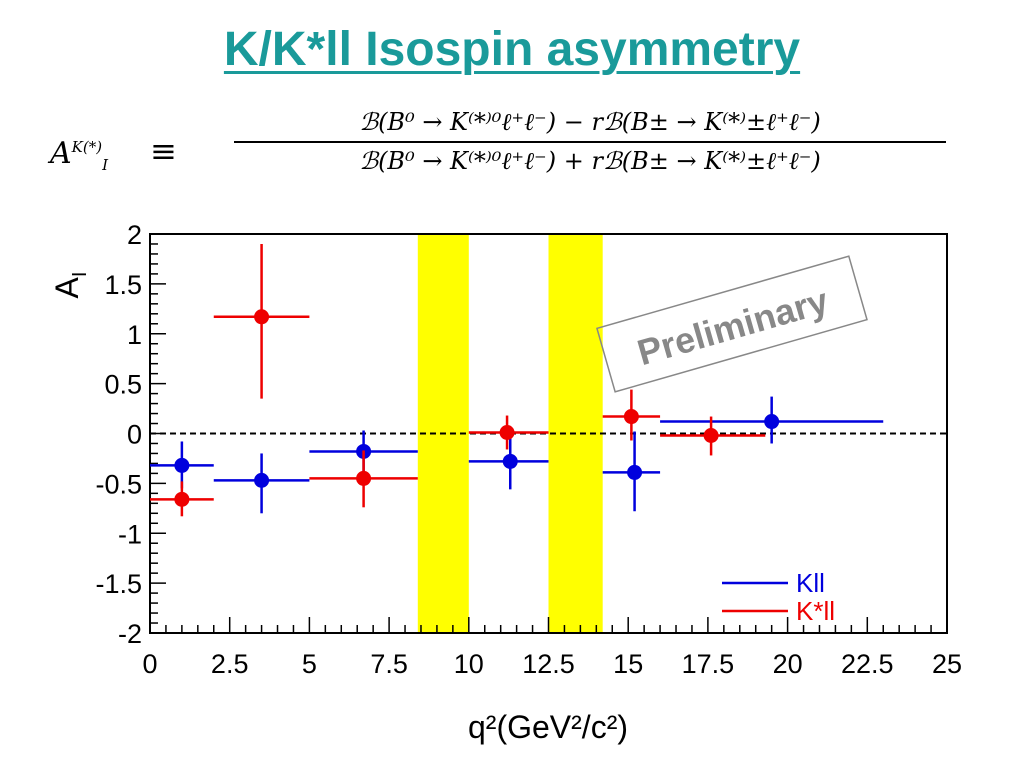  Describe the element at coordinates (548, 727) in the screenshot. I see `x-axis-label: q²(GeV²/c²)` at that location.